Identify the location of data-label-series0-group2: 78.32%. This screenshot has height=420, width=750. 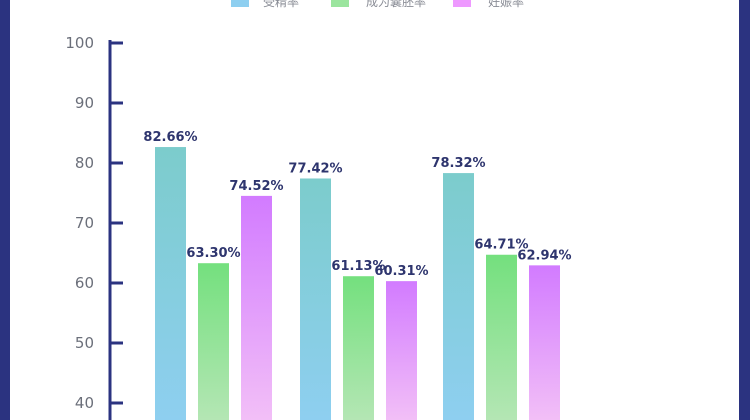
(458, 163).